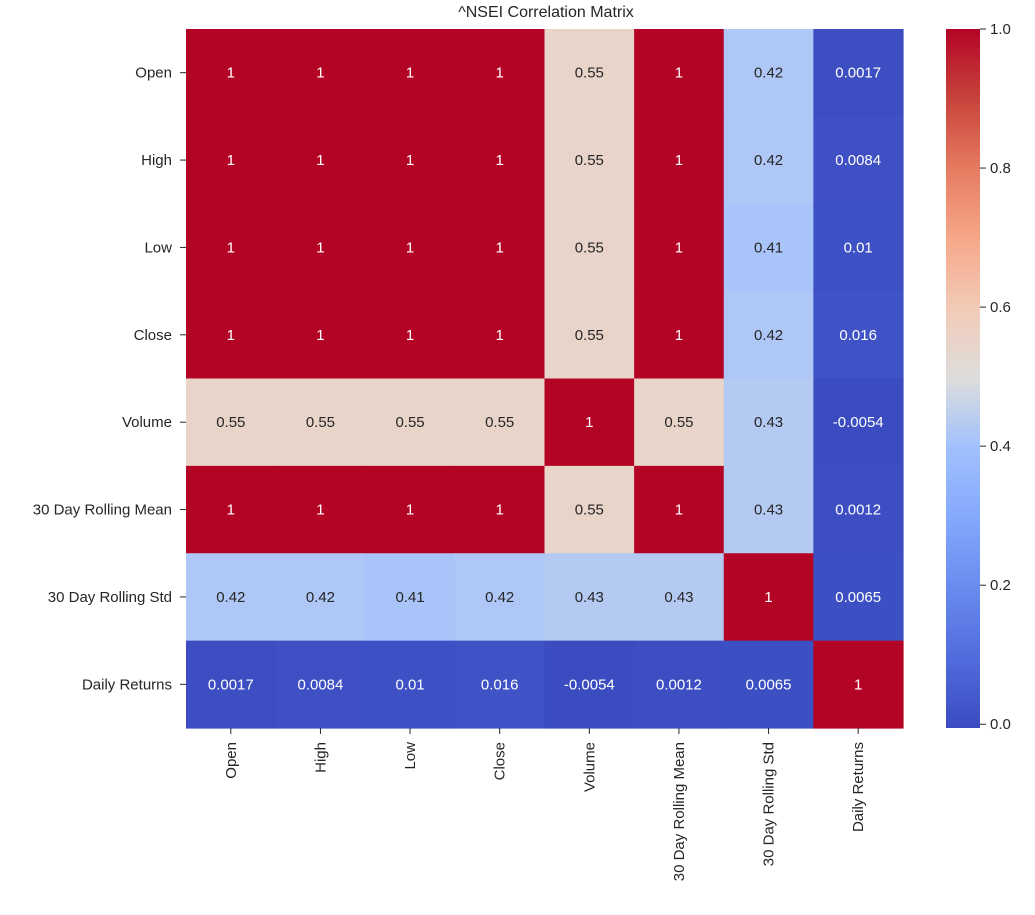  What do you see at coordinates (158, 247) in the screenshot?
I see `y-tick-label: Low` at bounding box center [158, 247].